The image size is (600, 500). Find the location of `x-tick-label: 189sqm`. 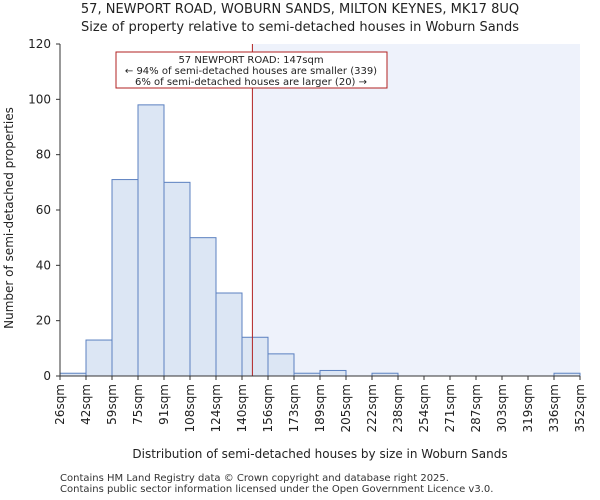

x-tick-label: 189sqm is located at coordinates (320, 408).